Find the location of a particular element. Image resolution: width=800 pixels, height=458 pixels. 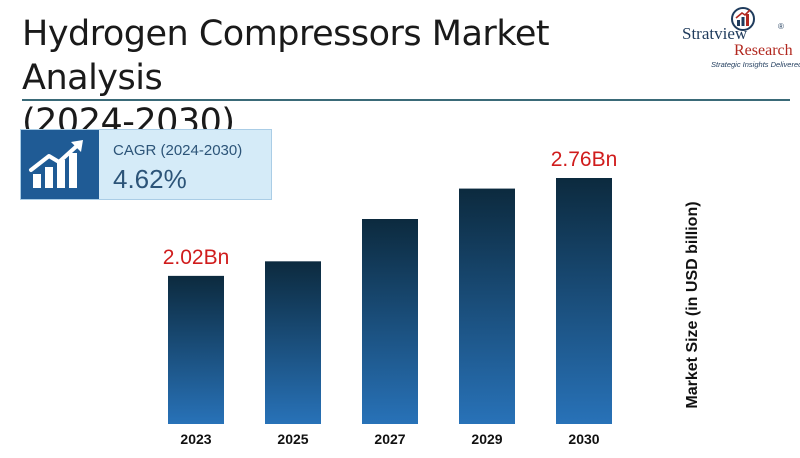

x-tick-label: 2025 is located at coordinates (292, 439).